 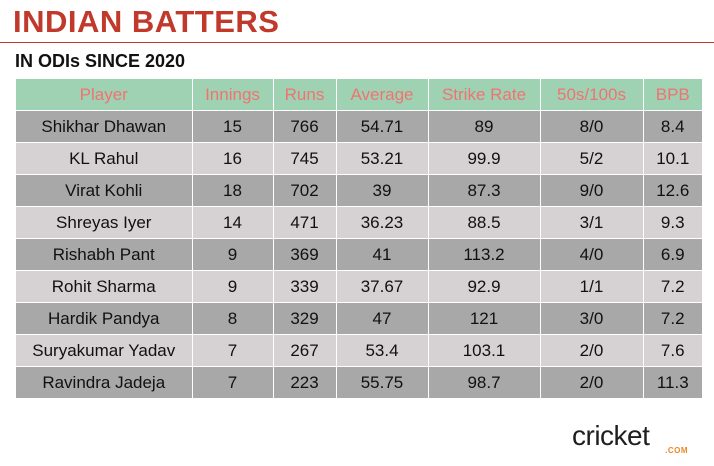 I want to click on cell-fifties-hundreds: 3/0, so click(x=591, y=318).